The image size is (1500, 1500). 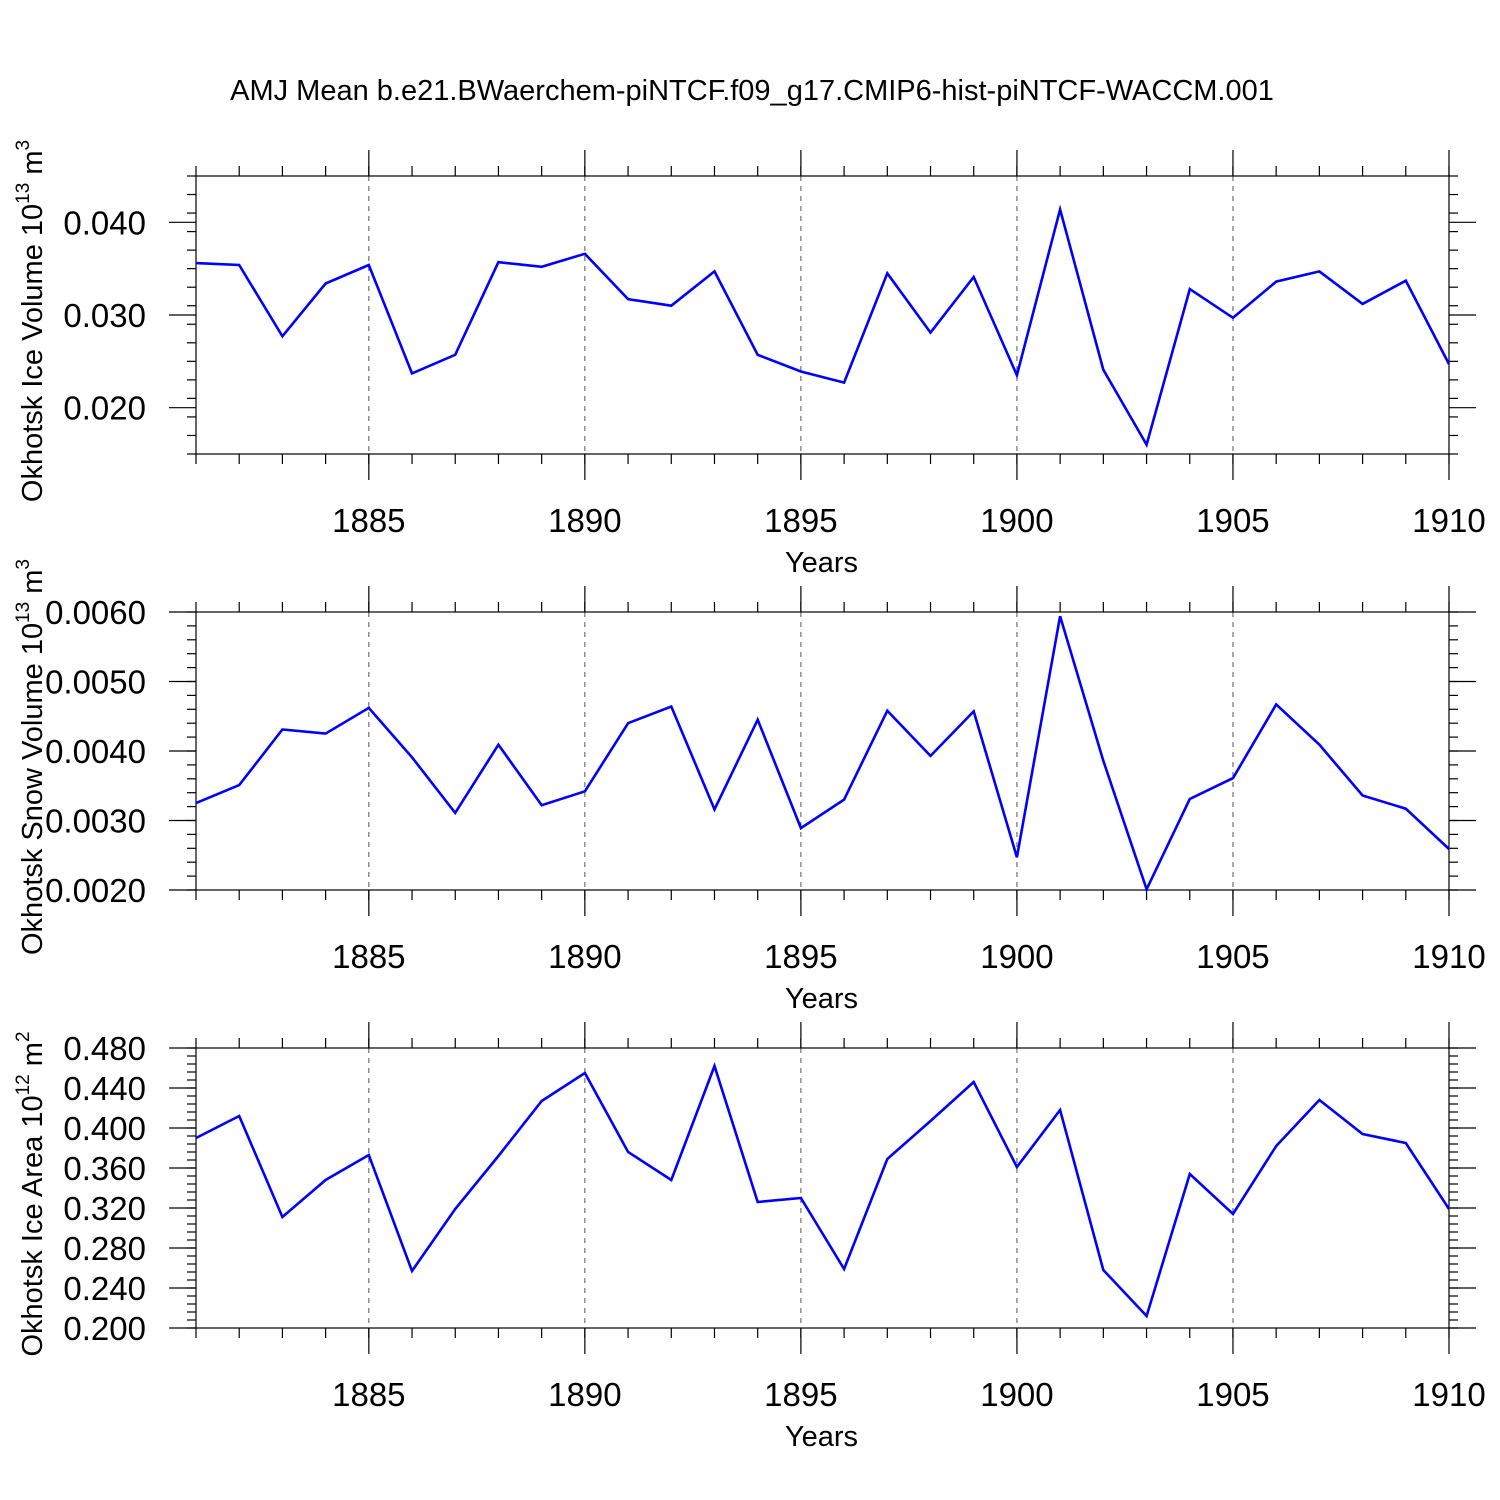 What do you see at coordinates (800, 1394) in the screenshot?
I see `x-tick-label: 1895` at bounding box center [800, 1394].